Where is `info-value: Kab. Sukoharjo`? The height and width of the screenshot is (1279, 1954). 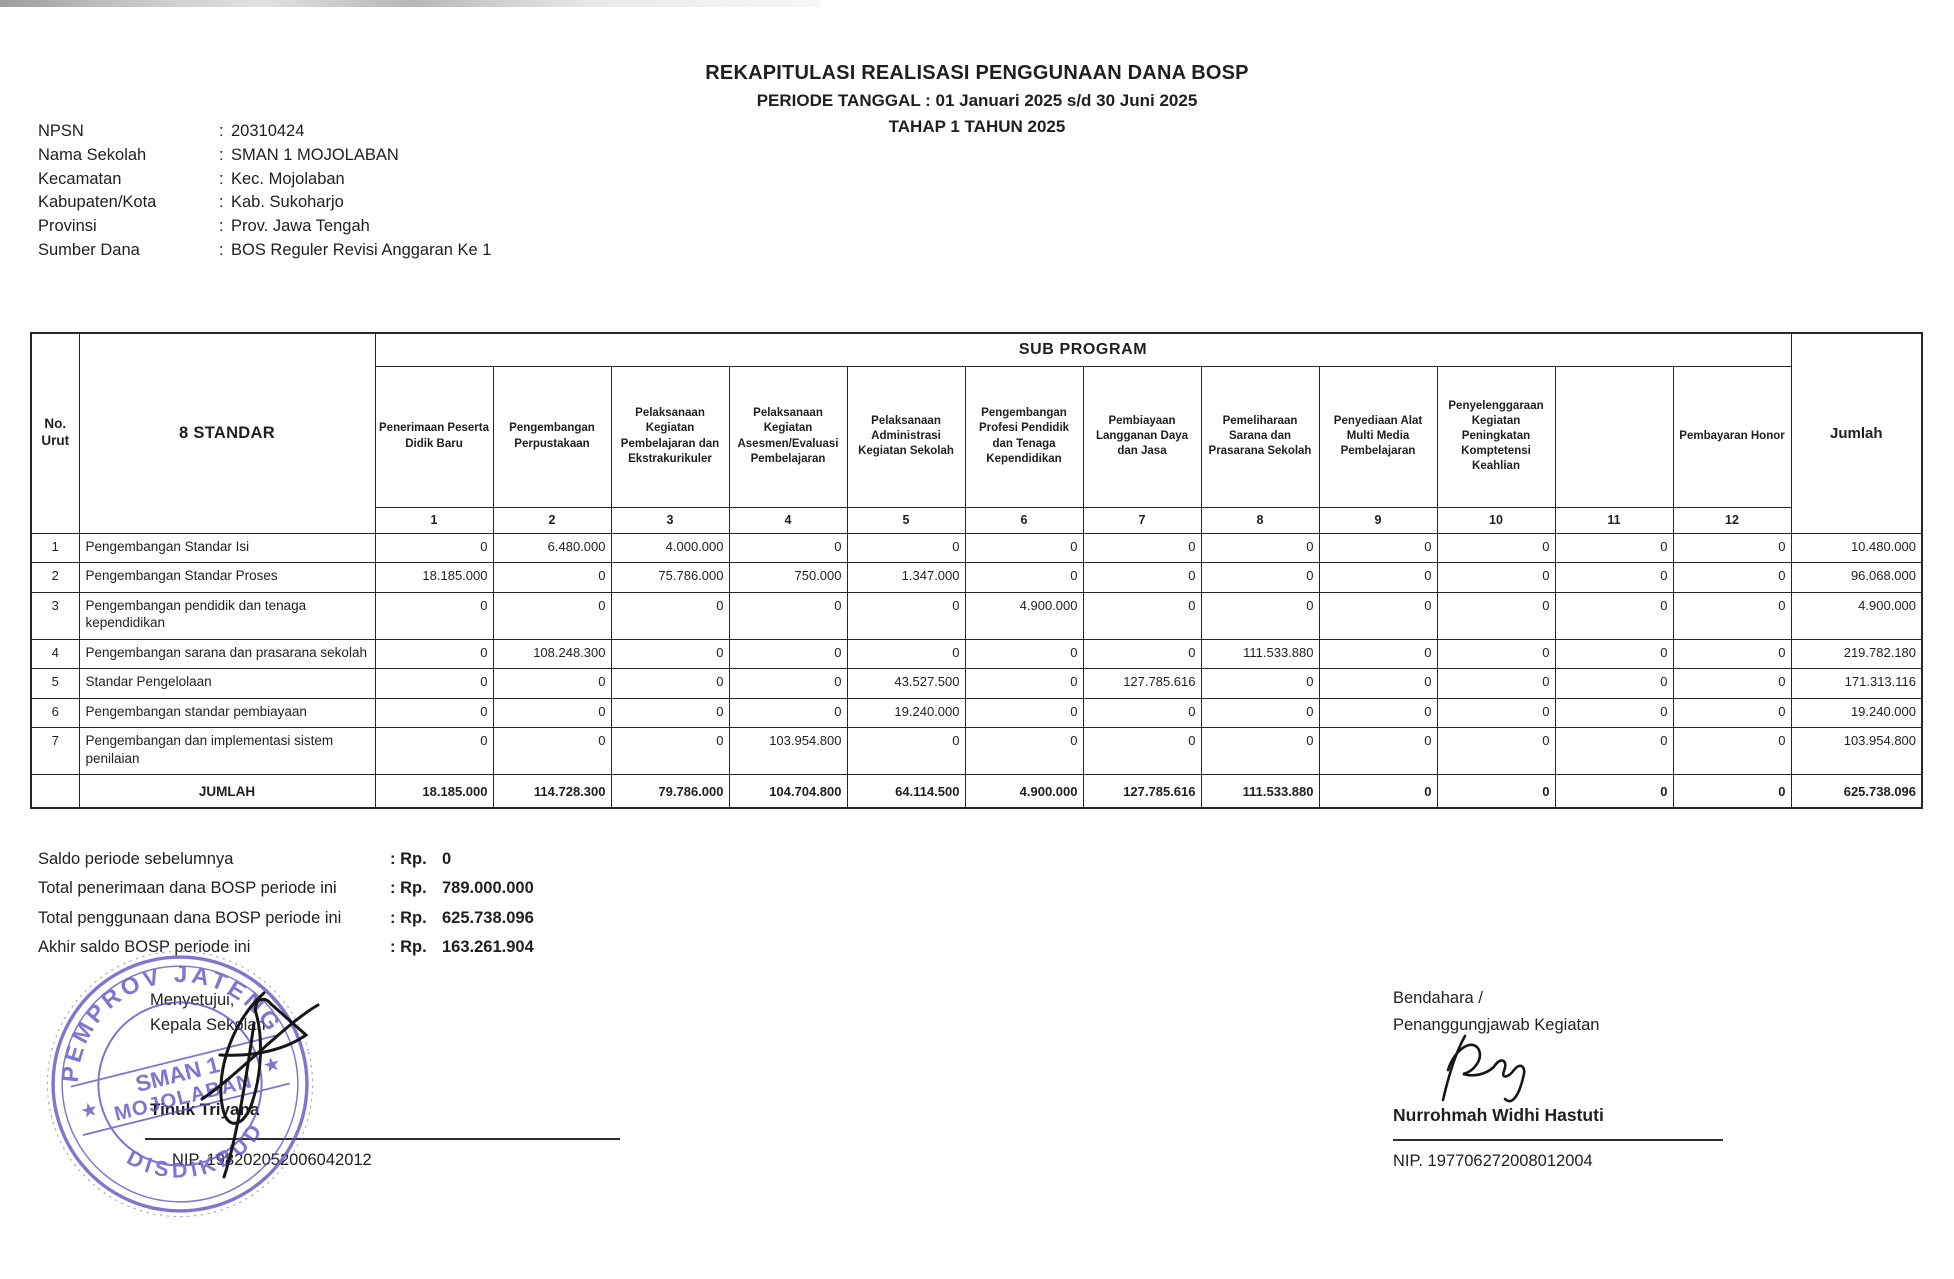 info-value: Kab. Sukoharjo is located at coordinates (287, 202).